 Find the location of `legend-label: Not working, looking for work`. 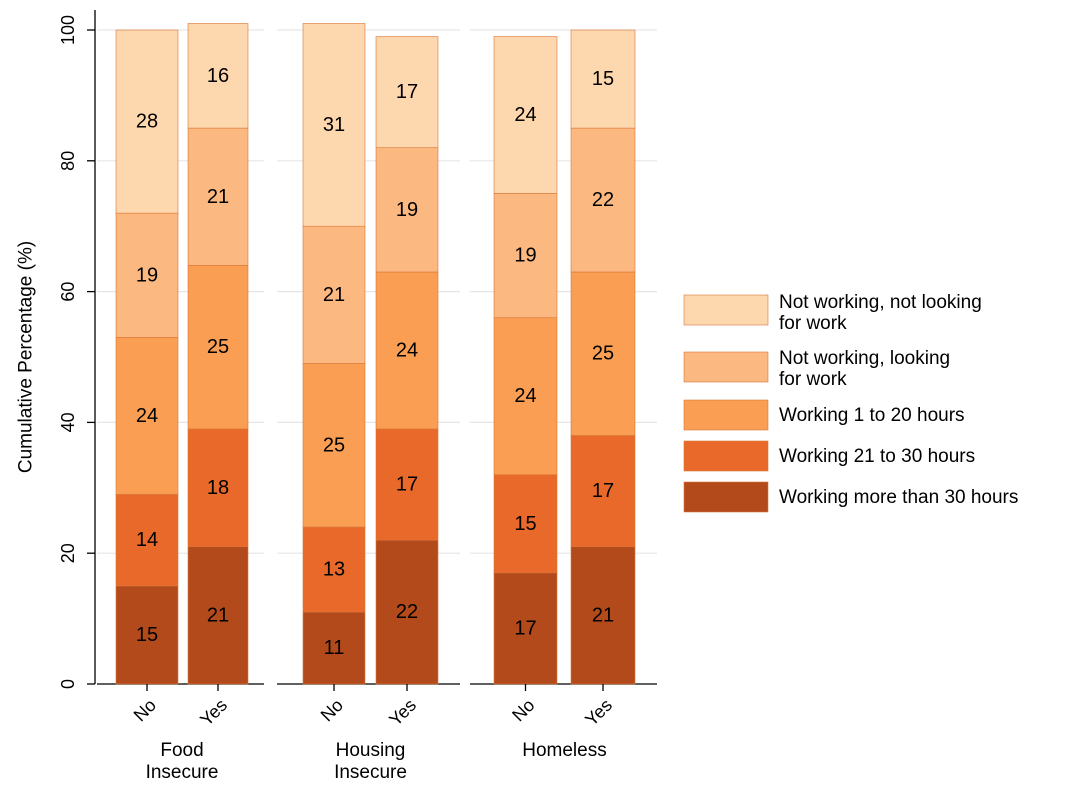

legend-label: Not working, looking for work is located at coordinates (864, 369).